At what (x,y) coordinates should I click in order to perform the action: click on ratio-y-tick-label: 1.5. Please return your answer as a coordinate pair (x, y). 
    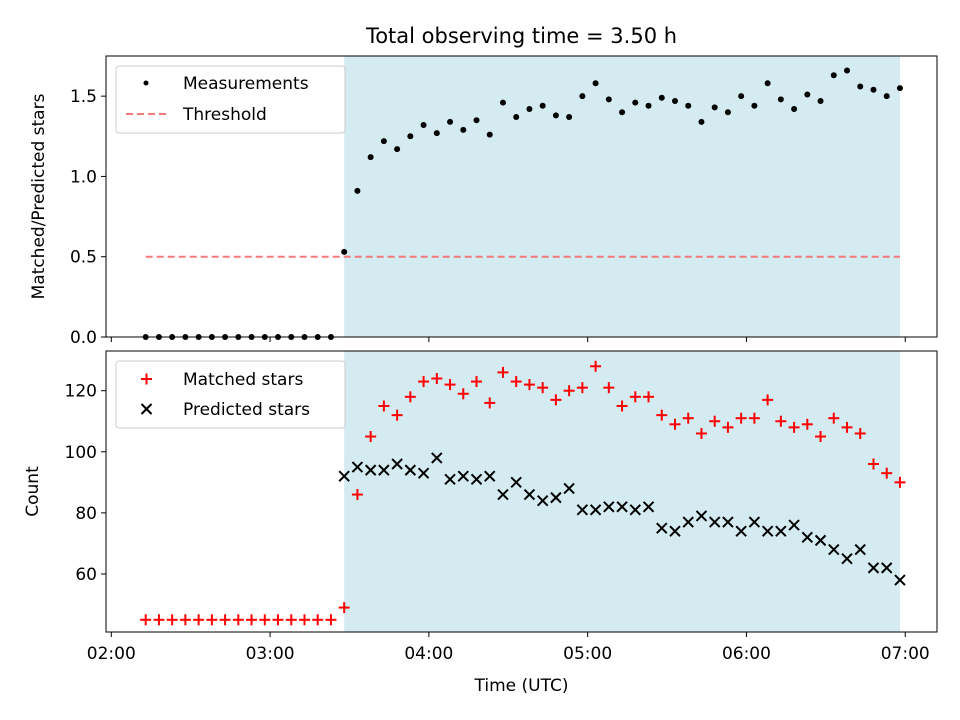
    Looking at the image, I should click on (83, 97).